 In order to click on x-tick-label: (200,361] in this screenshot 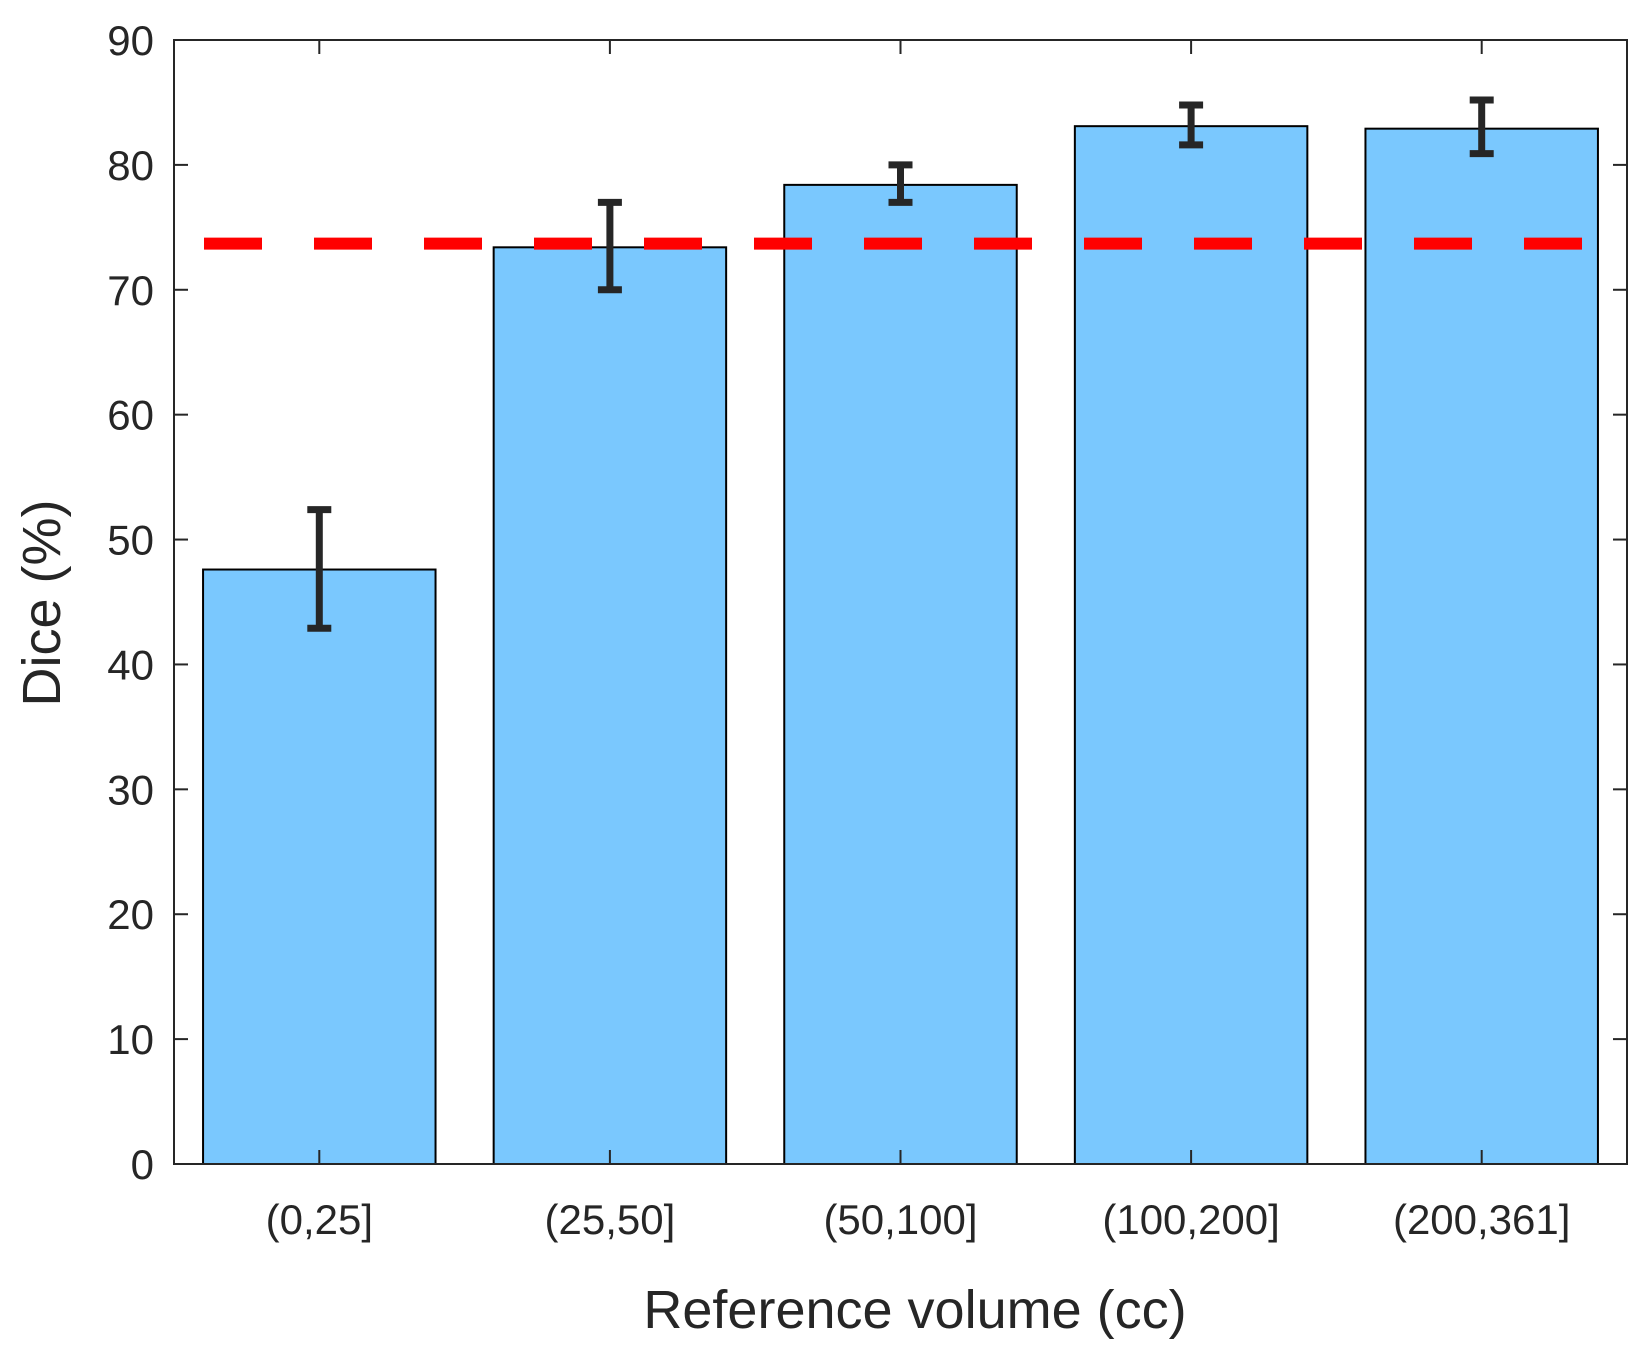, I will do `click(1481, 1219)`.